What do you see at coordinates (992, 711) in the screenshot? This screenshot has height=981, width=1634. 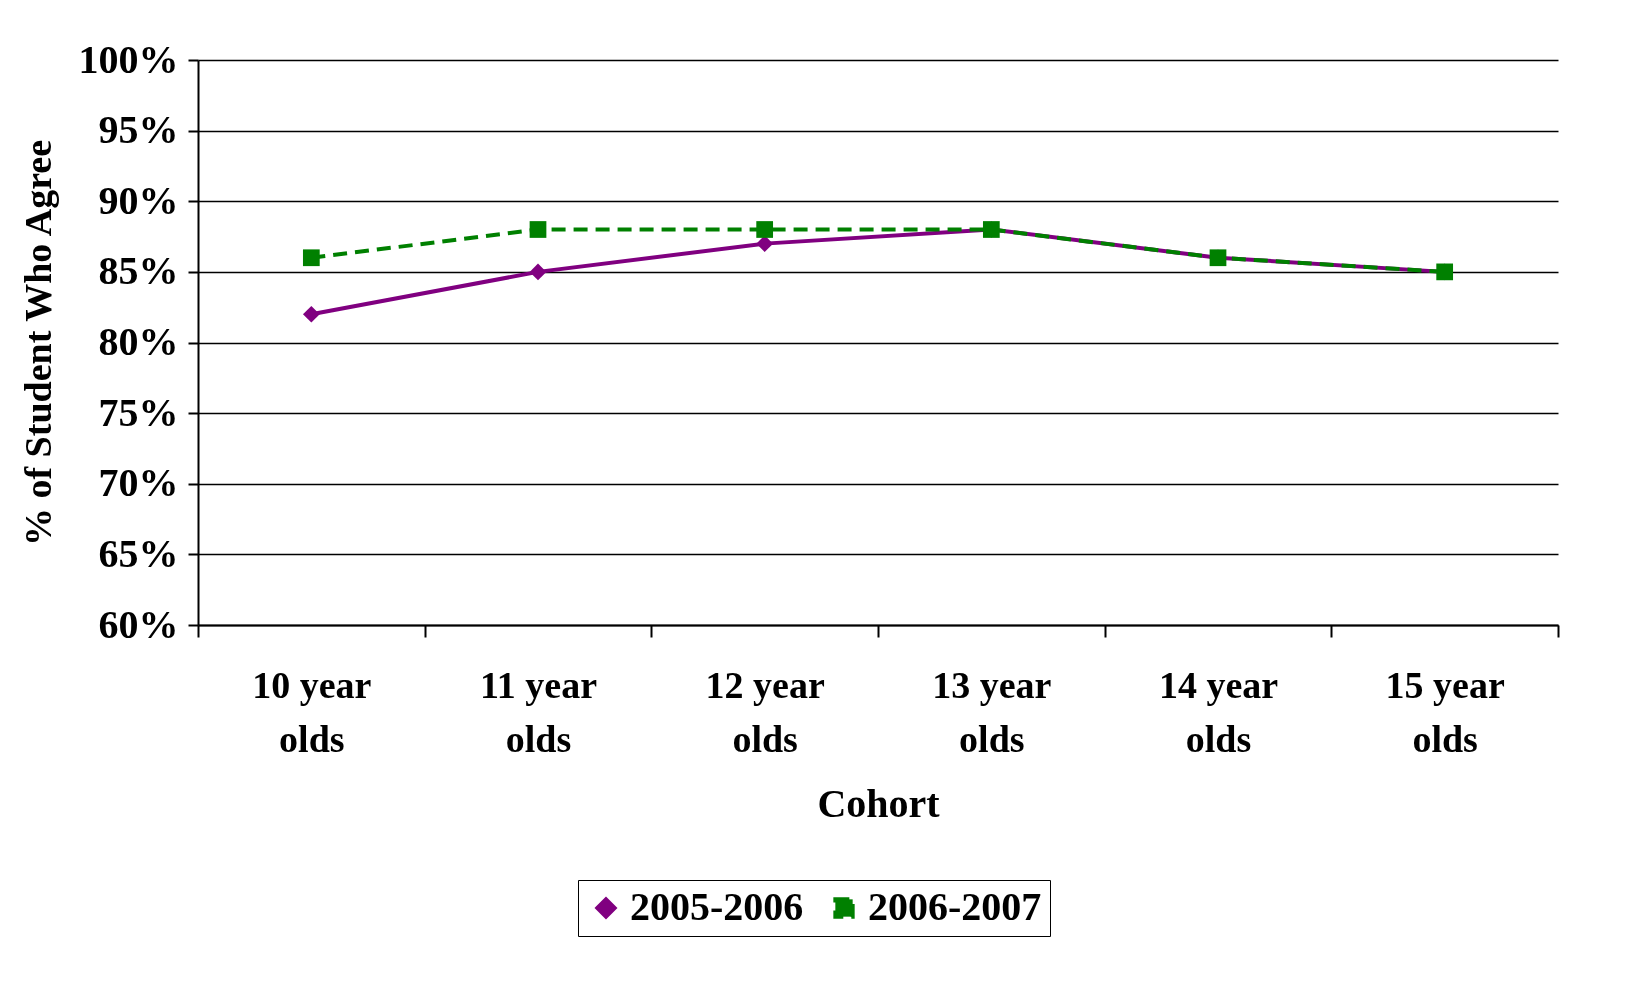 I see `x-tick-label: 13 year olds` at bounding box center [992, 711].